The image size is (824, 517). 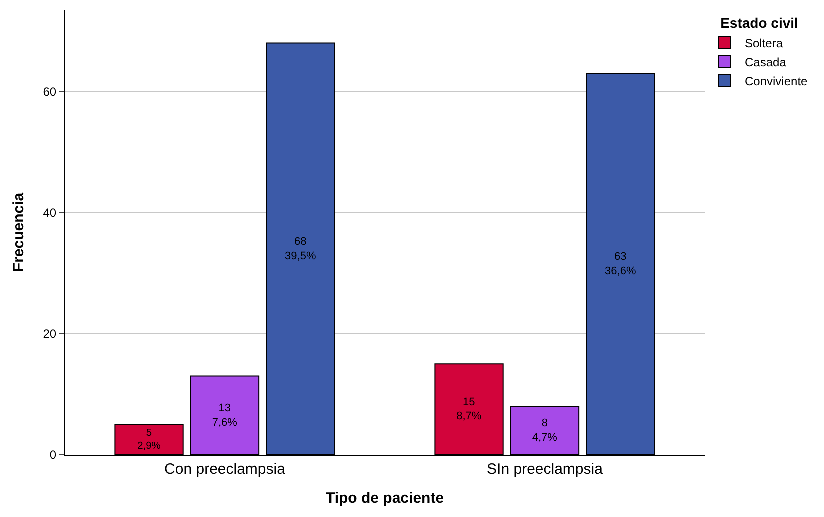 I want to click on data-label: 63 36,6%, so click(x=620, y=264).